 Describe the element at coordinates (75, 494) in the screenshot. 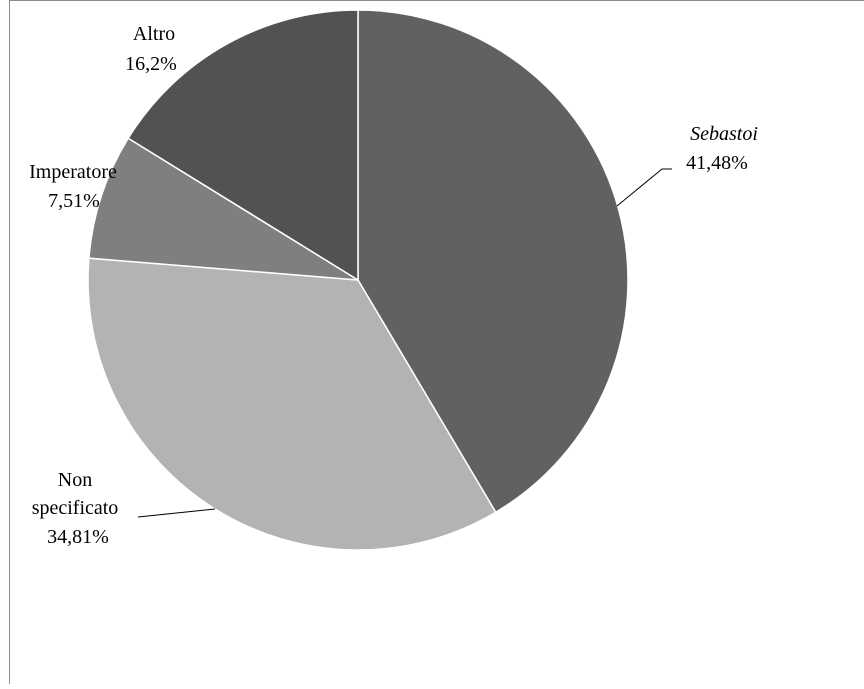

I see `data-label-non-specificato-name: Non specificato` at that location.